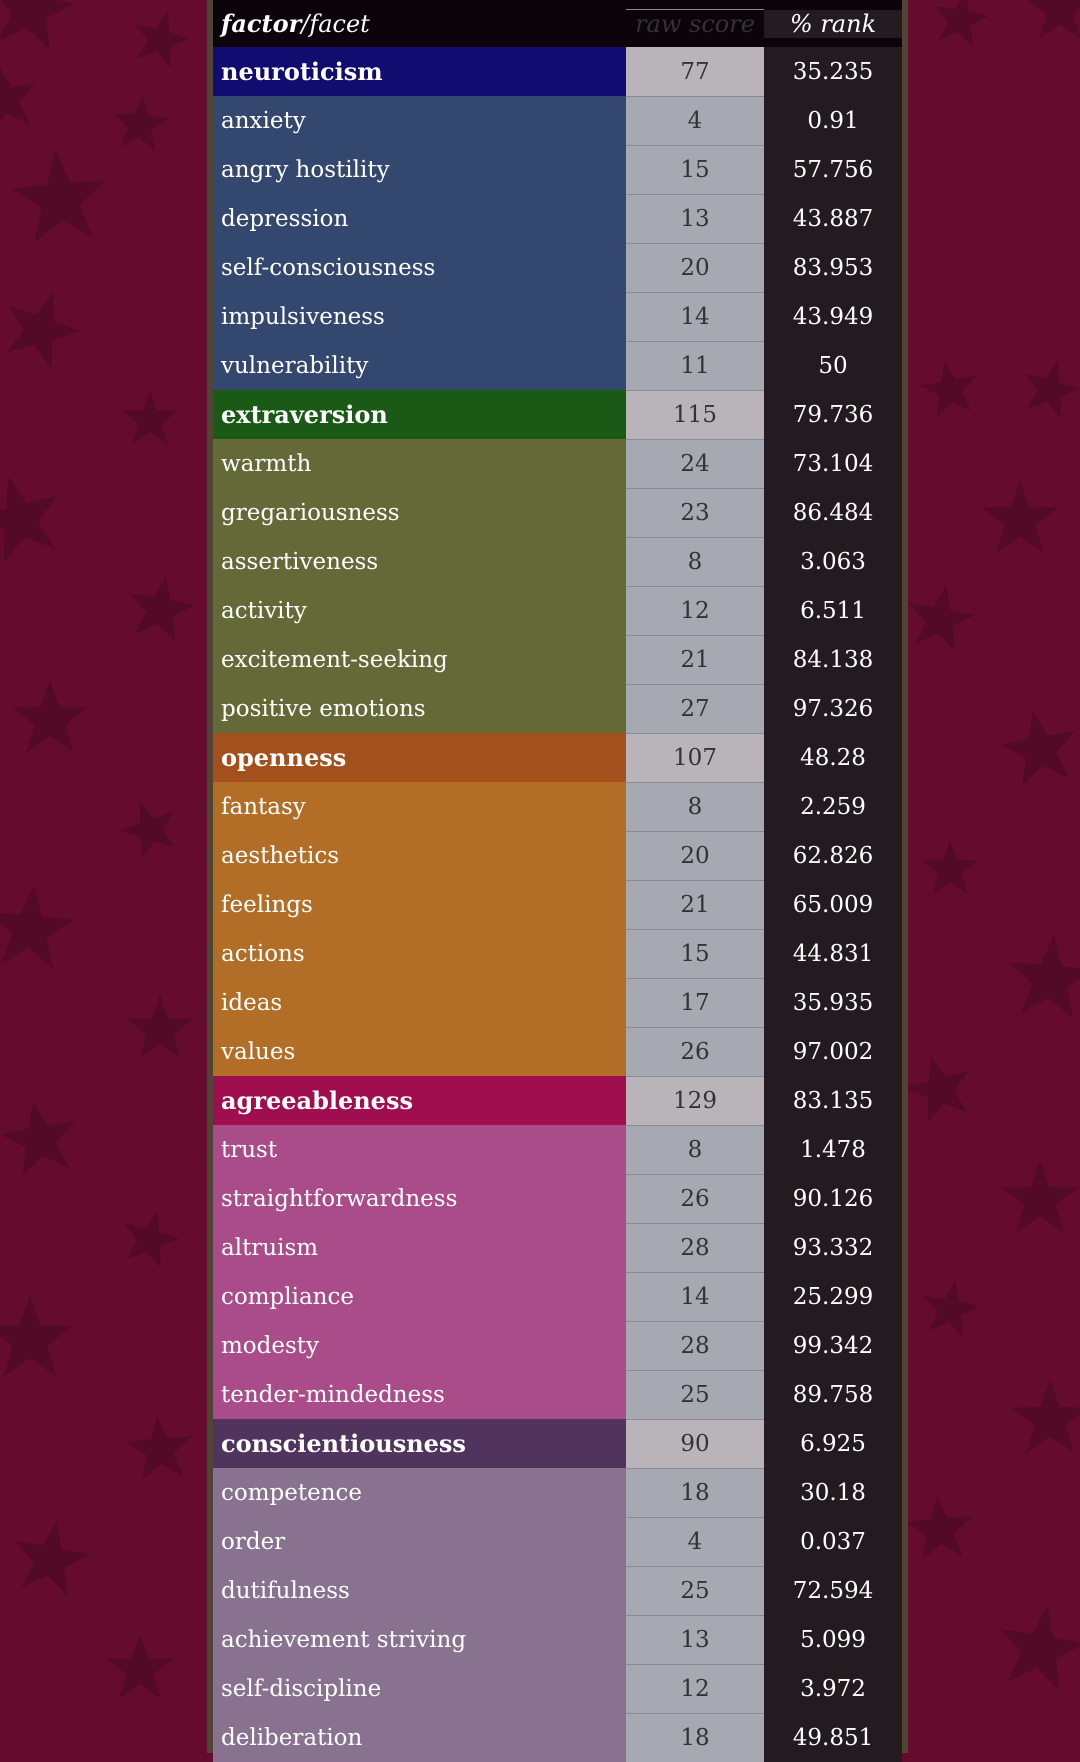  What do you see at coordinates (695, 1002) in the screenshot?
I see `raw-score-cell: 17` at bounding box center [695, 1002].